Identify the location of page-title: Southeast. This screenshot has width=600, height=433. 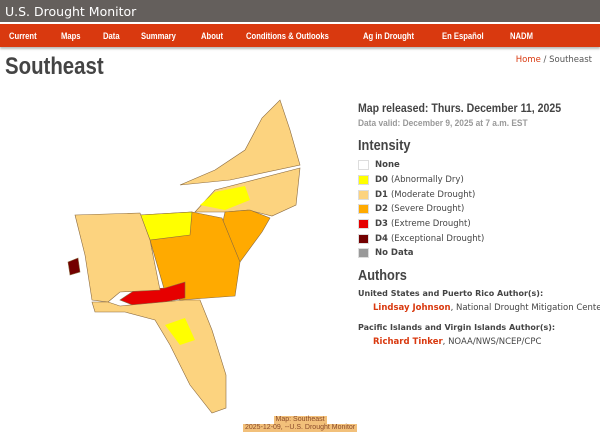
(54, 66).